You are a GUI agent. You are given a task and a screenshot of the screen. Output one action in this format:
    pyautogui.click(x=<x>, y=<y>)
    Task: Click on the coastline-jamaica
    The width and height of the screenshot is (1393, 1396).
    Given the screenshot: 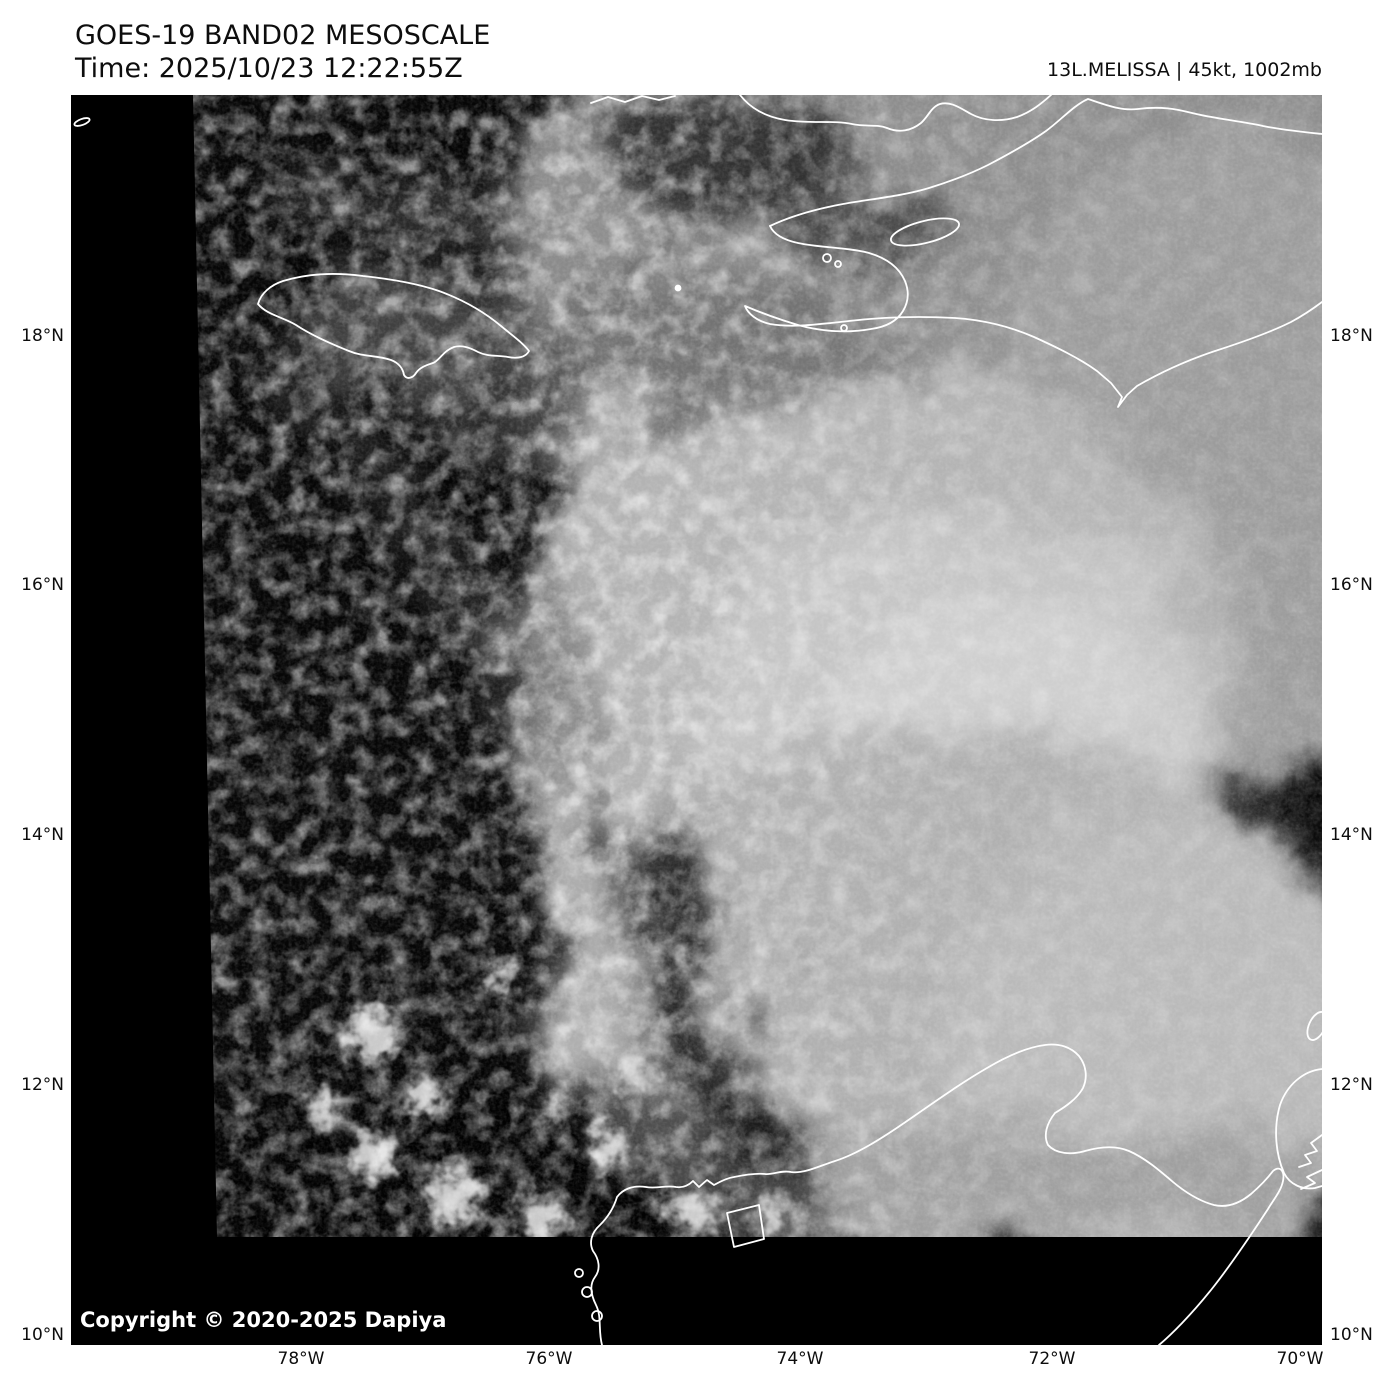 What is the action you would take?
    pyautogui.click(x=393, y=326)
    